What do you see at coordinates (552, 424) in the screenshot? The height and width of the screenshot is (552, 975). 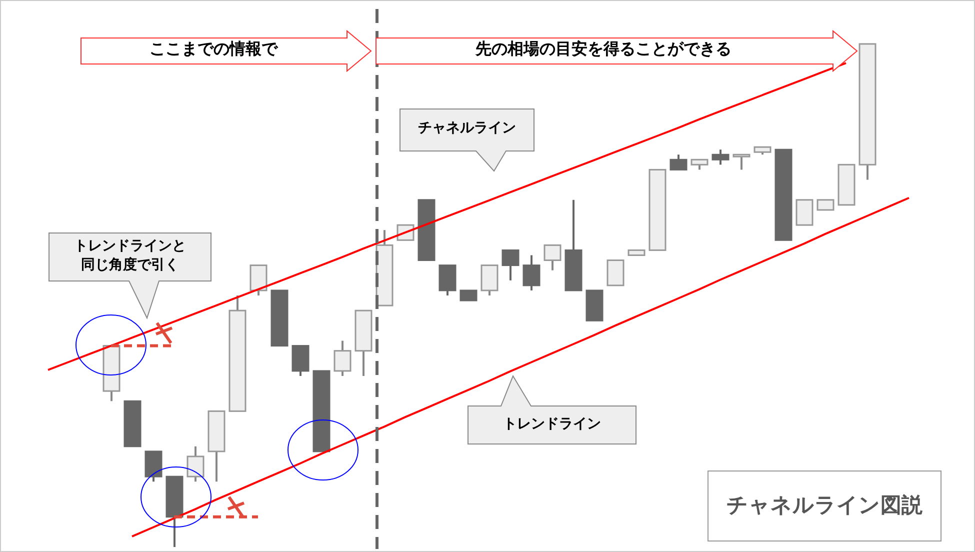 I see `annotation: トレンドライン` at bounding box center [552, 424].